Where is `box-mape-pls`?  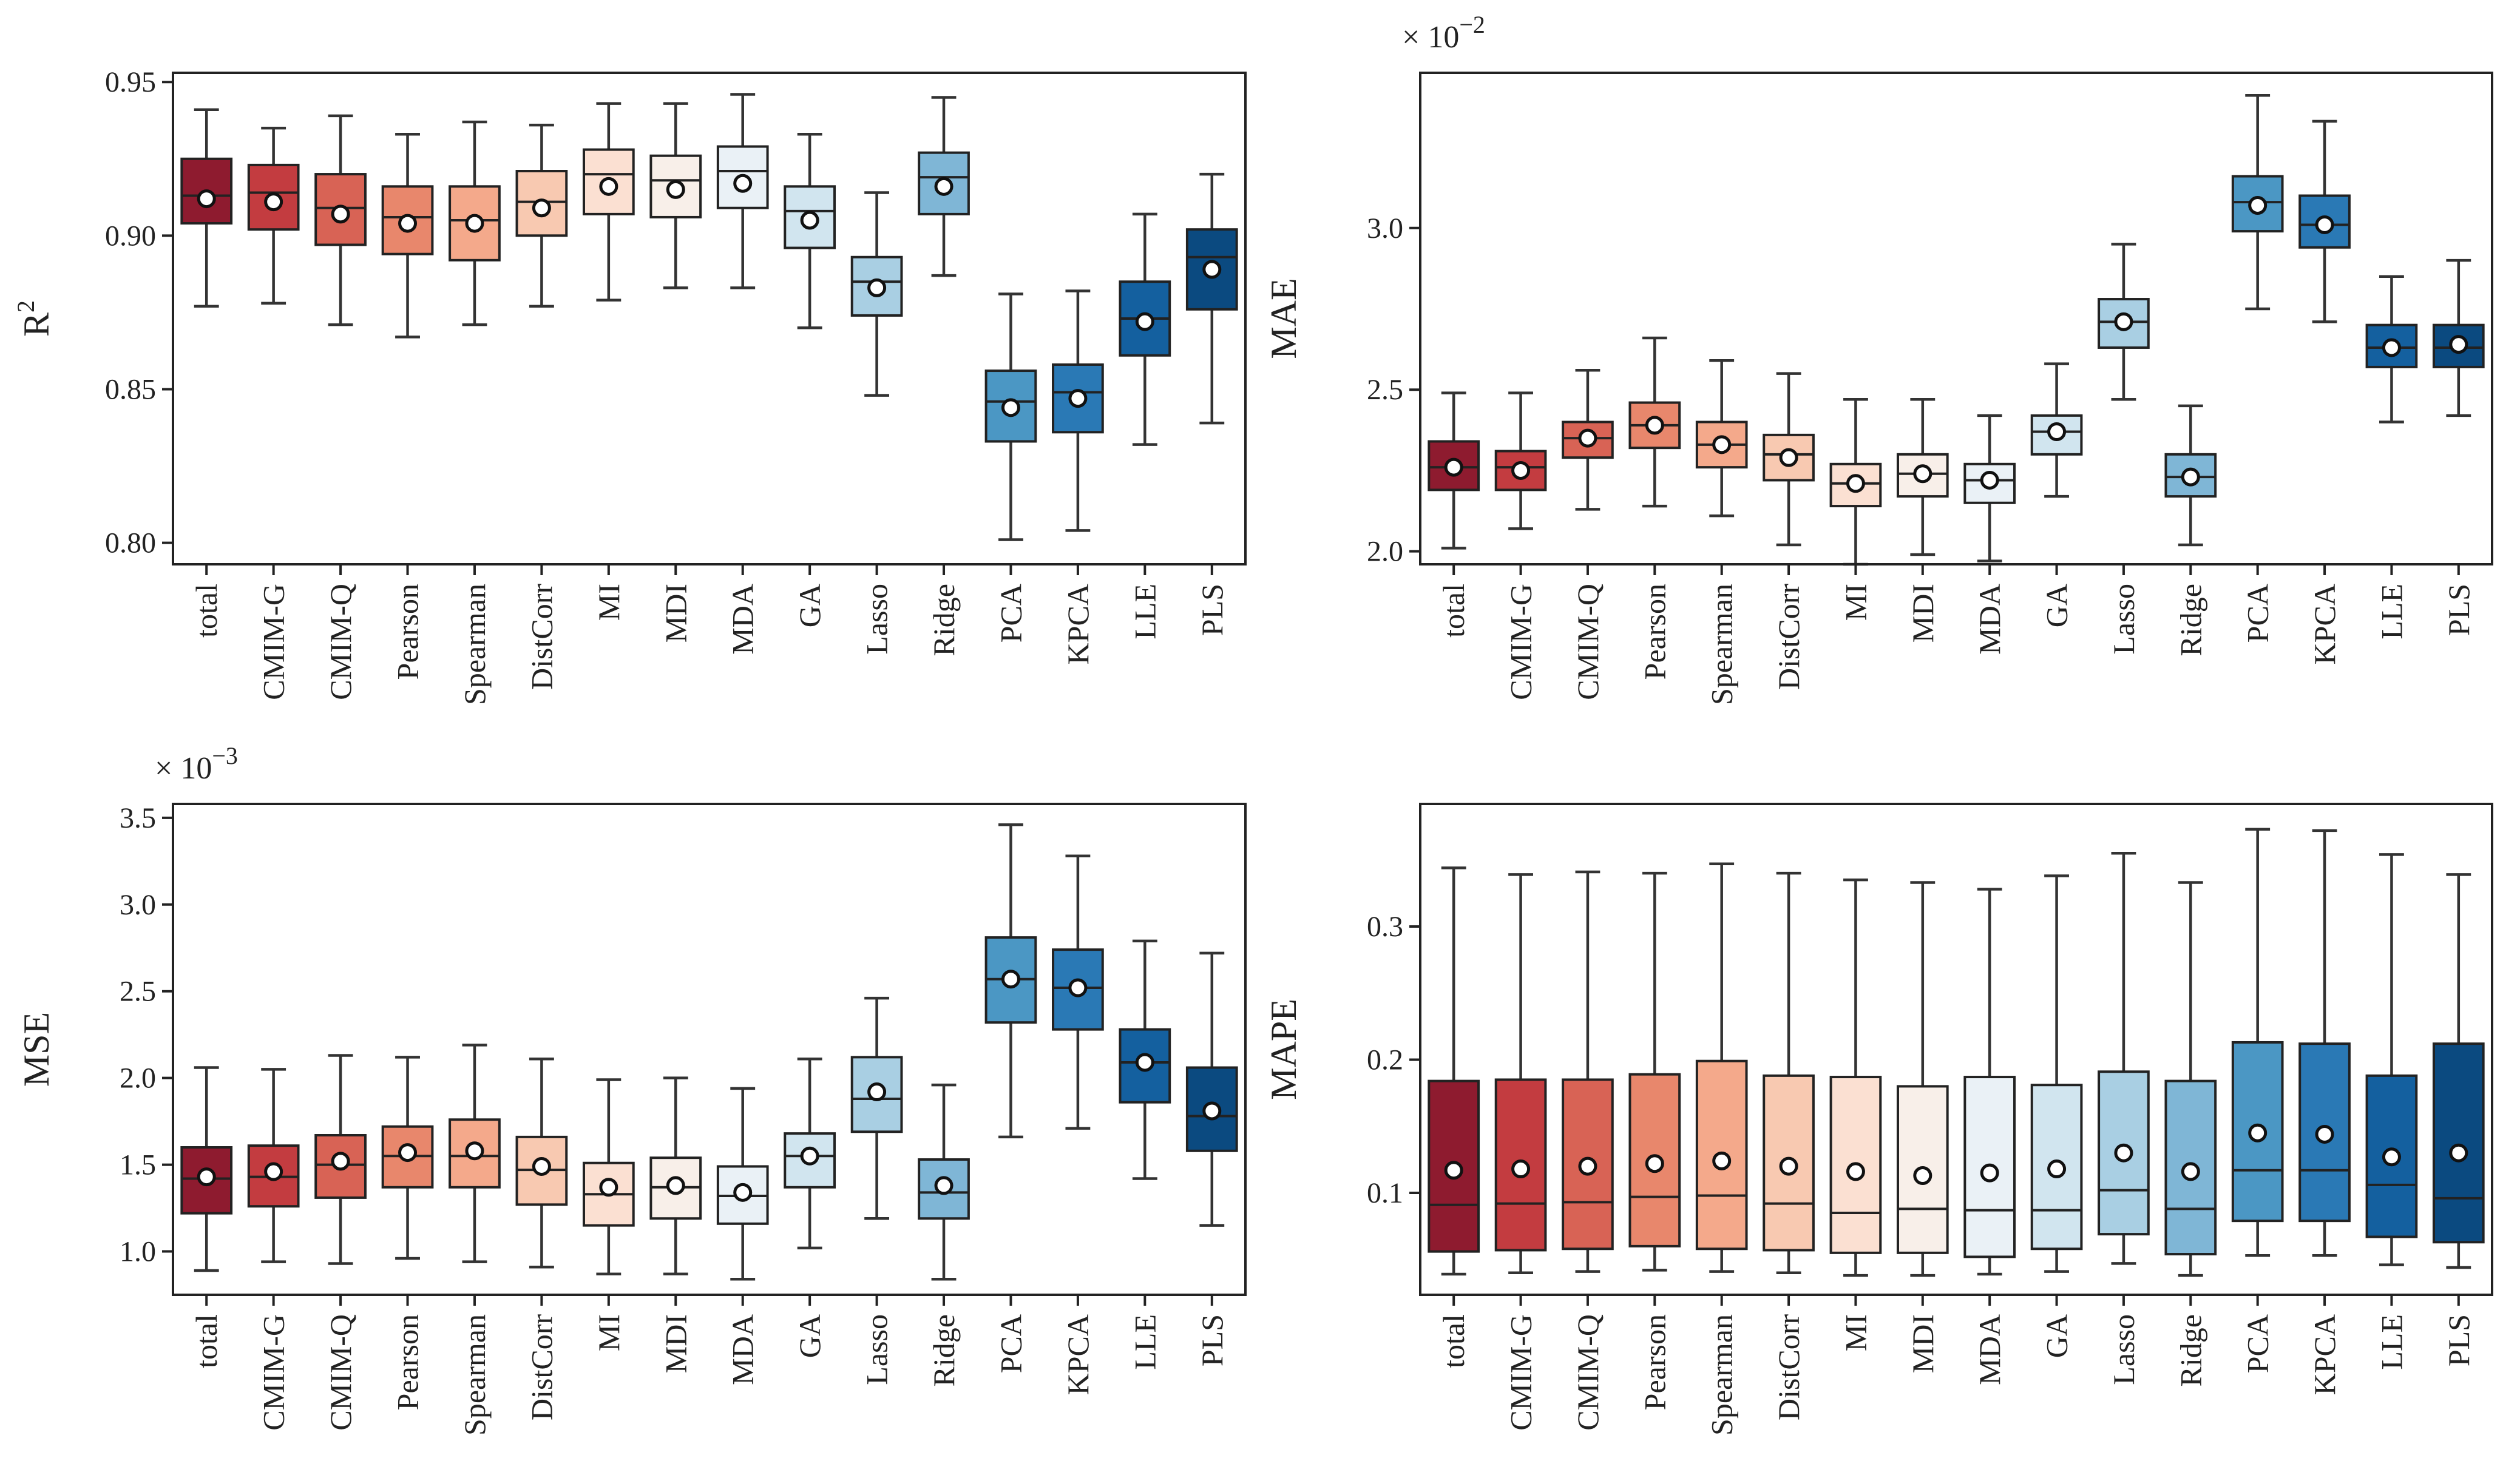
box-mape-pls is located at coordinates (2458, 1071).